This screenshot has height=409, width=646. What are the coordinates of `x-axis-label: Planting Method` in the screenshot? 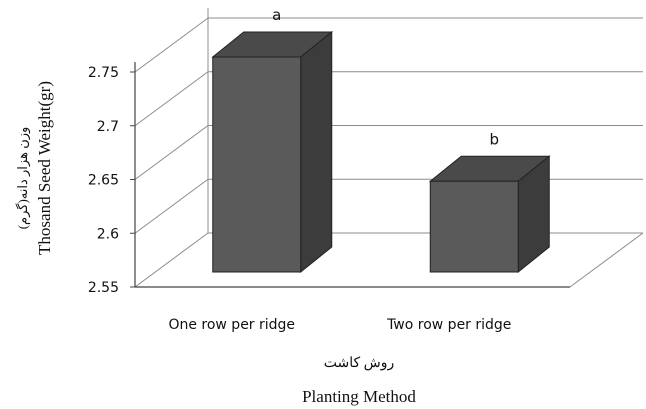 It's located at (359, 396).